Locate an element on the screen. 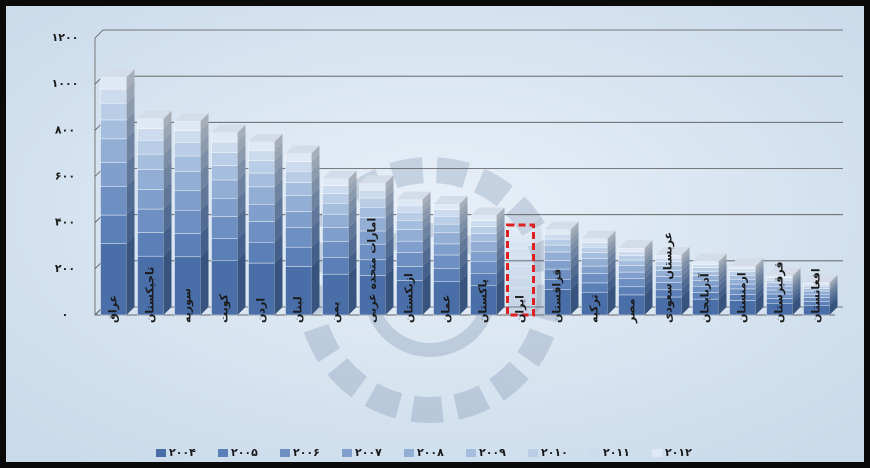 This screenshot has width=870, height=468. x-tick-label: اردن is located at coordinates (261, 310).